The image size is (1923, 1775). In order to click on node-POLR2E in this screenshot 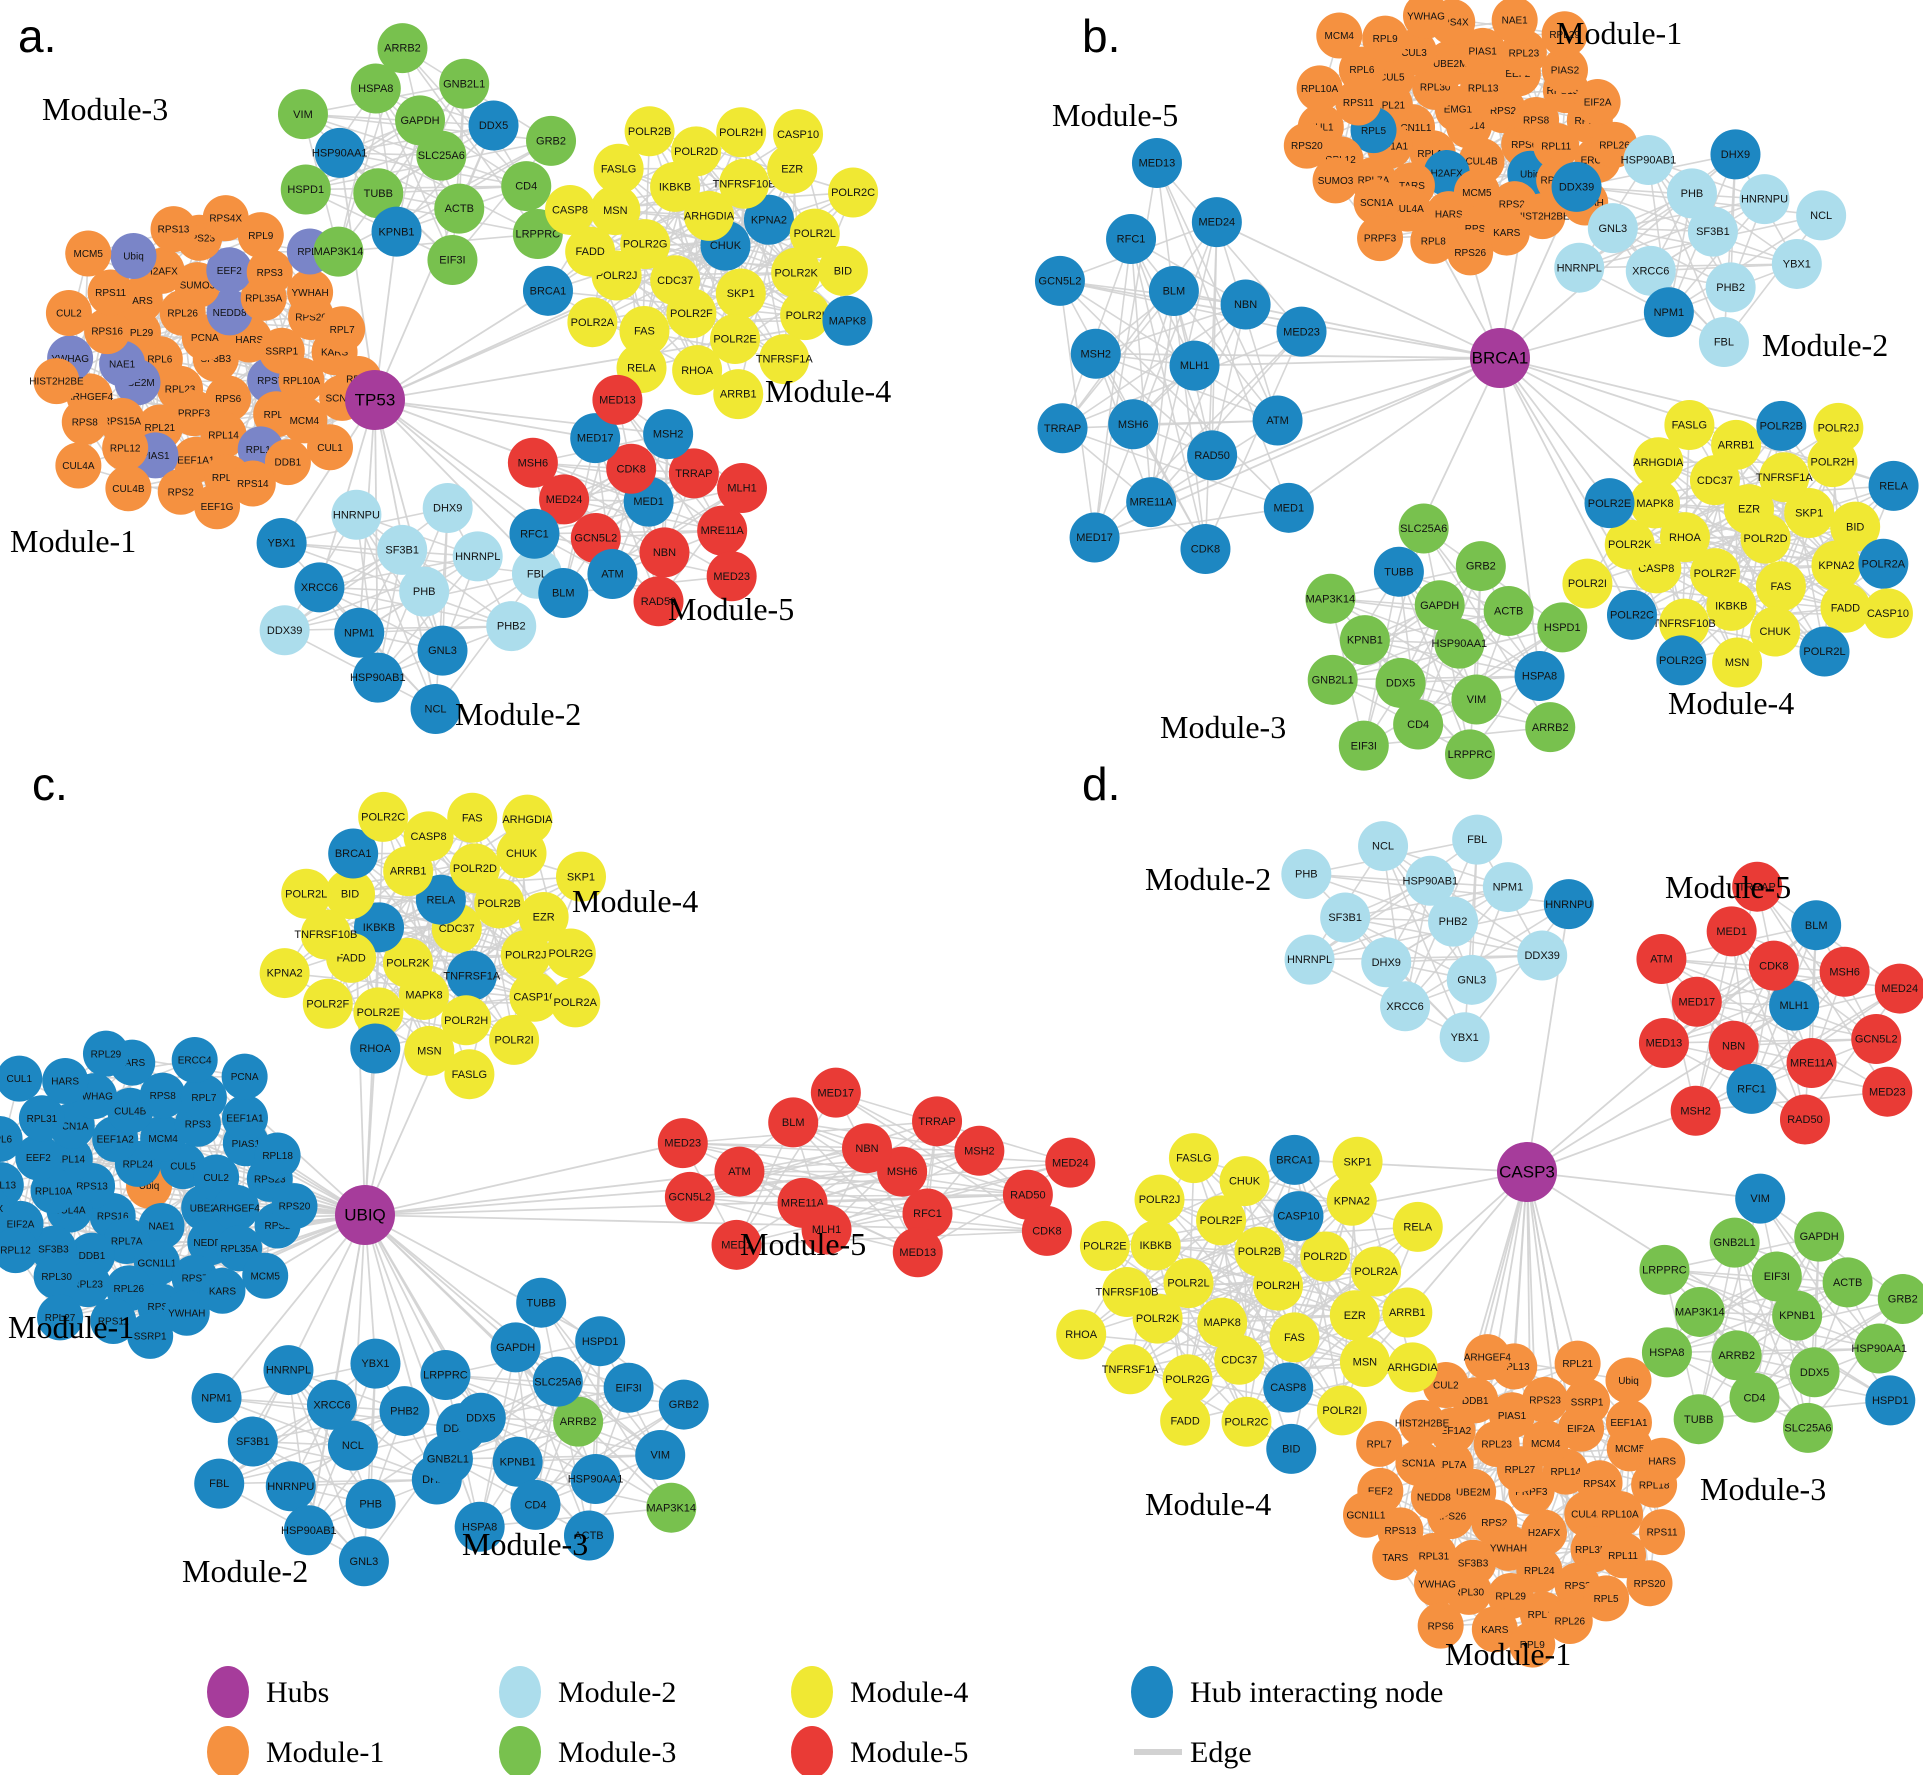, I will do `click(1104, 1245)`.